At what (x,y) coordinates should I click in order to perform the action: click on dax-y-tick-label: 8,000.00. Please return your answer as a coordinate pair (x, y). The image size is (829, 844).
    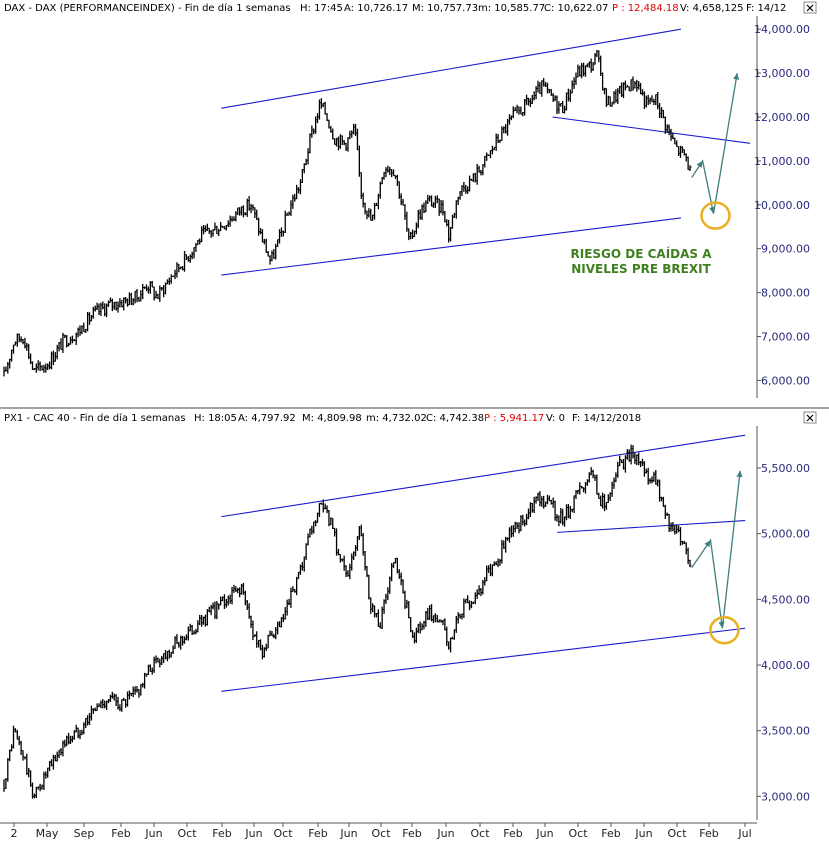
    Looking at the image, I should click on (785, 293).